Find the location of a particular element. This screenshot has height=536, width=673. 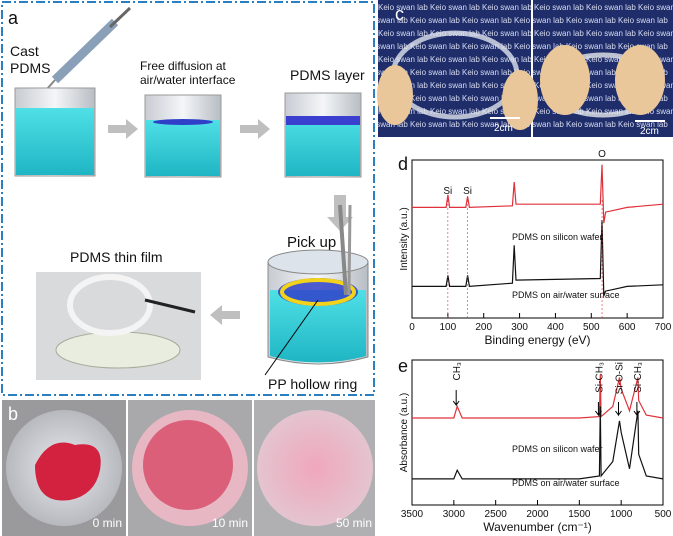

x-axis-label: Binding energy (eV) is located at coordinates (537, 340).